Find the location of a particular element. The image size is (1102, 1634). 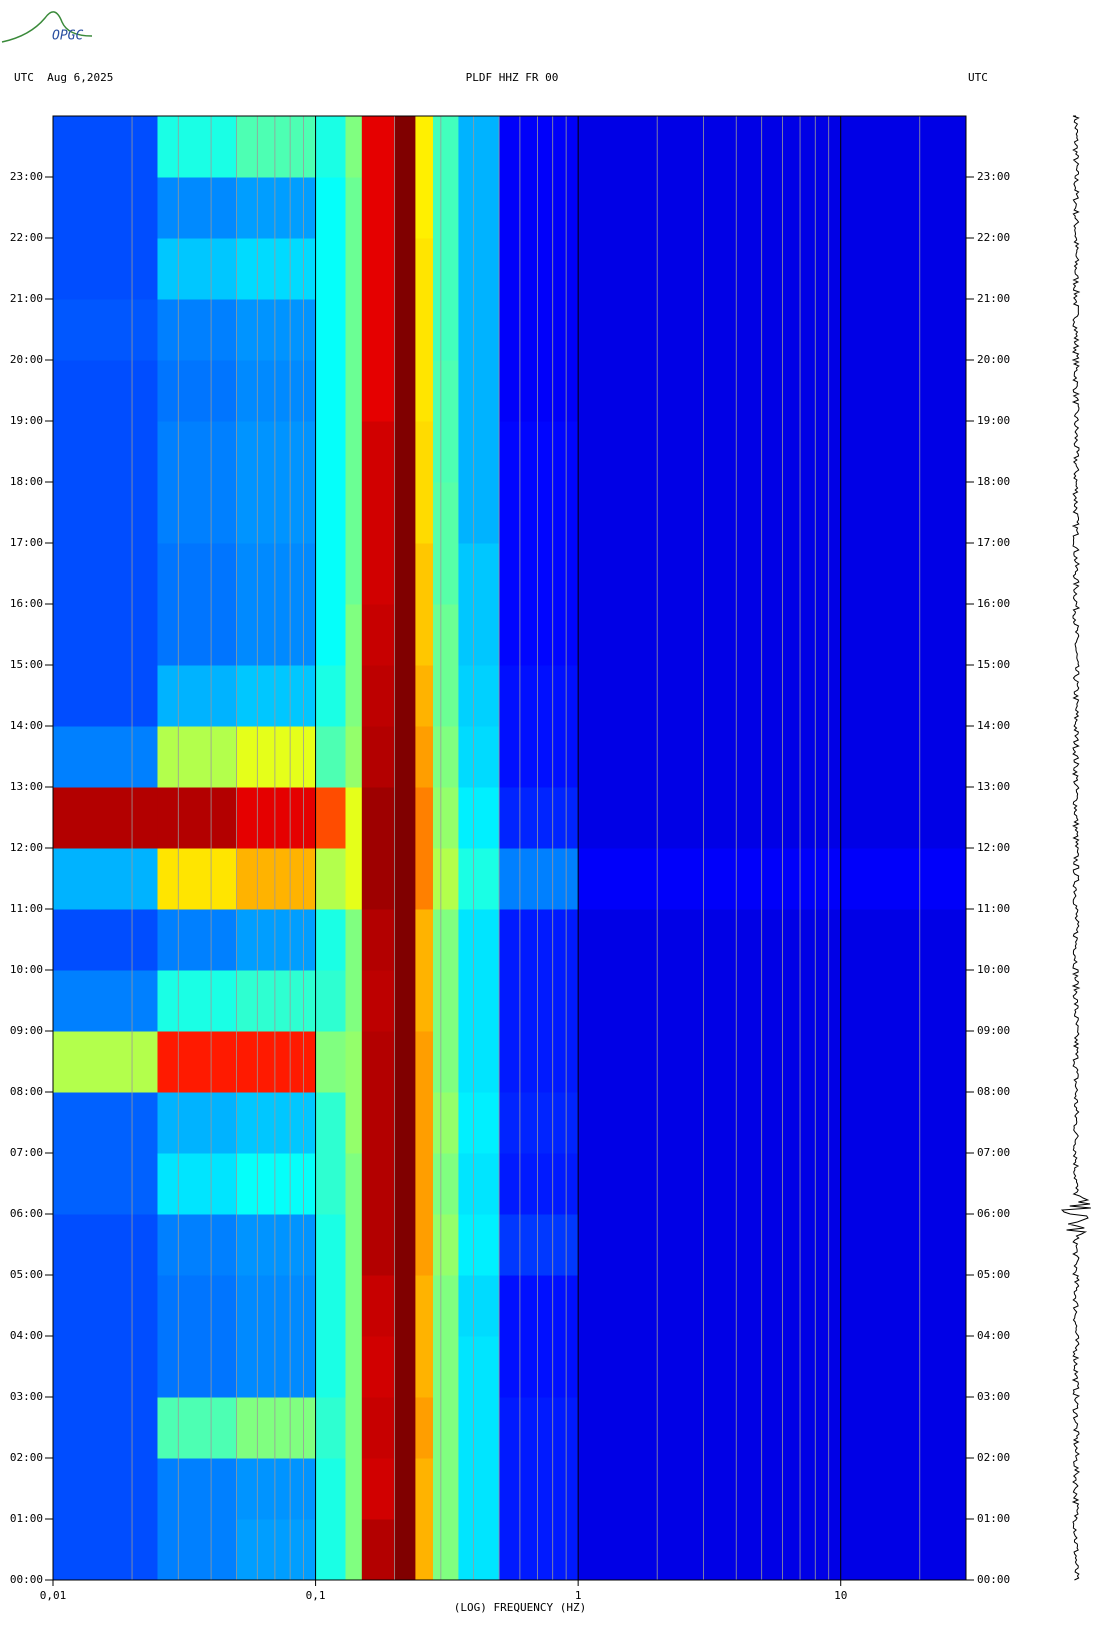

y-tick-label-right: 12:00 is located at coordinates (993, 847).